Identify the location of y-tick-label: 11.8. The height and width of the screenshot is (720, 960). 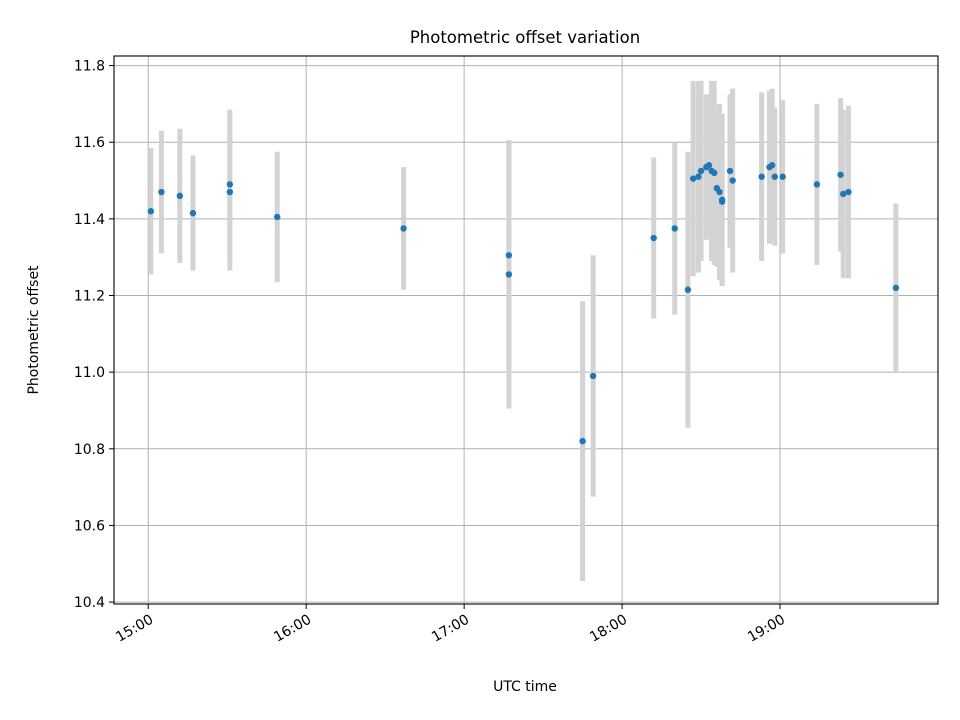
(89, 67).